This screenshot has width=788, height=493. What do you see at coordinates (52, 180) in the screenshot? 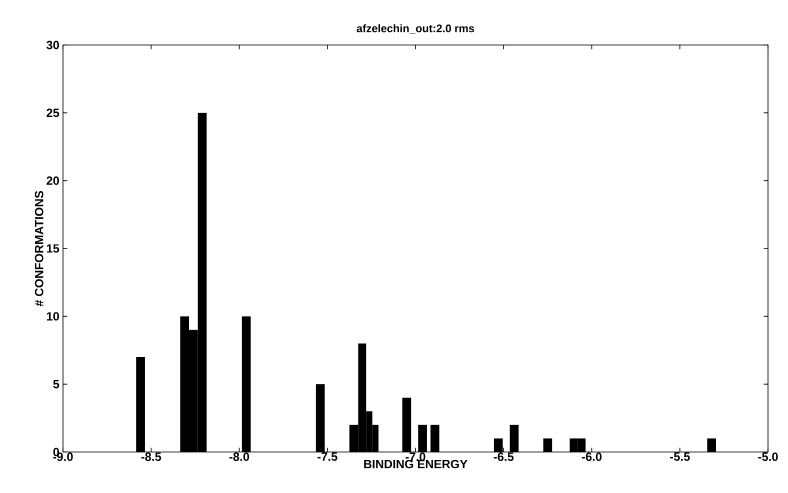
I see `y-tick-label: 20` at bounding box center [52, 180].